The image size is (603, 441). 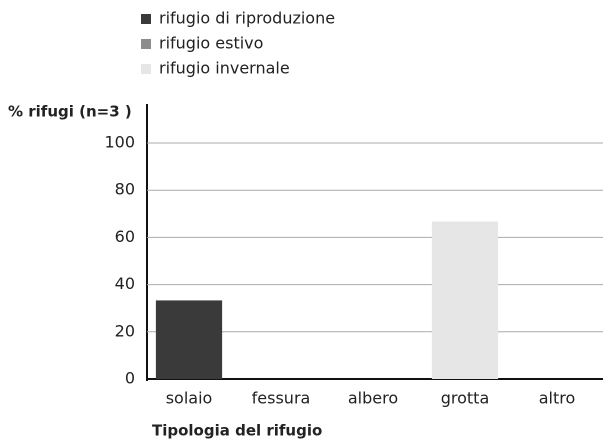 I want to click on y-axis-label: % rifugi (n=3 ), so click(x=70, y=112).